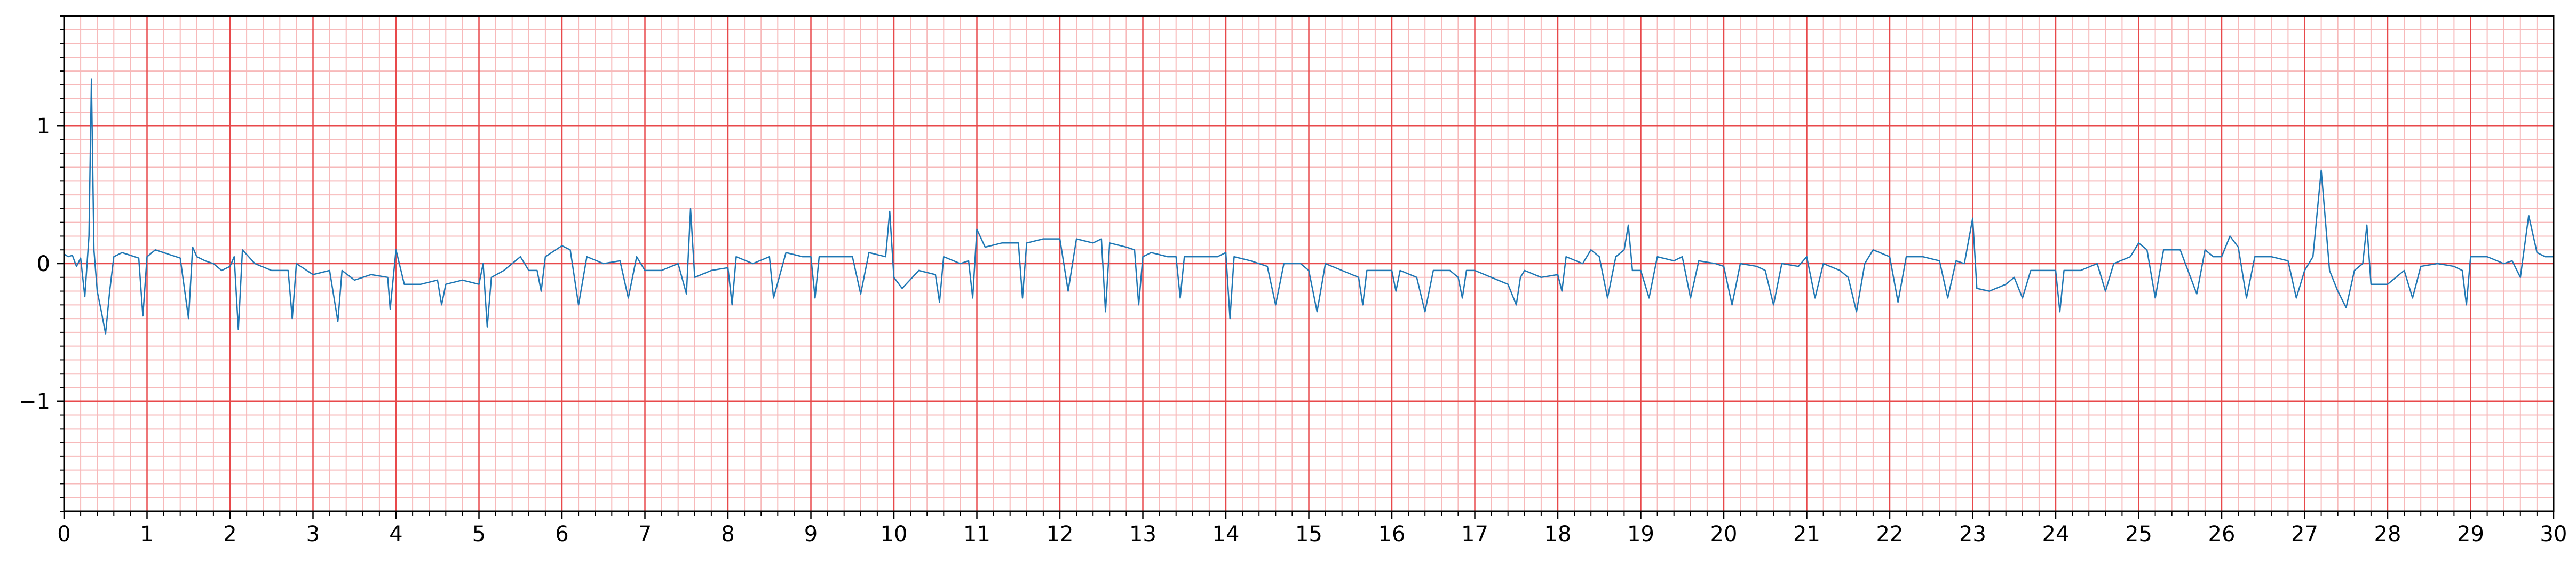 Image resolution: width=2576 pixels, height=563 pixels. Describe the element at coordinates (1226, 534) in the screenshot. I see `x-tick-label: 14` at that location.